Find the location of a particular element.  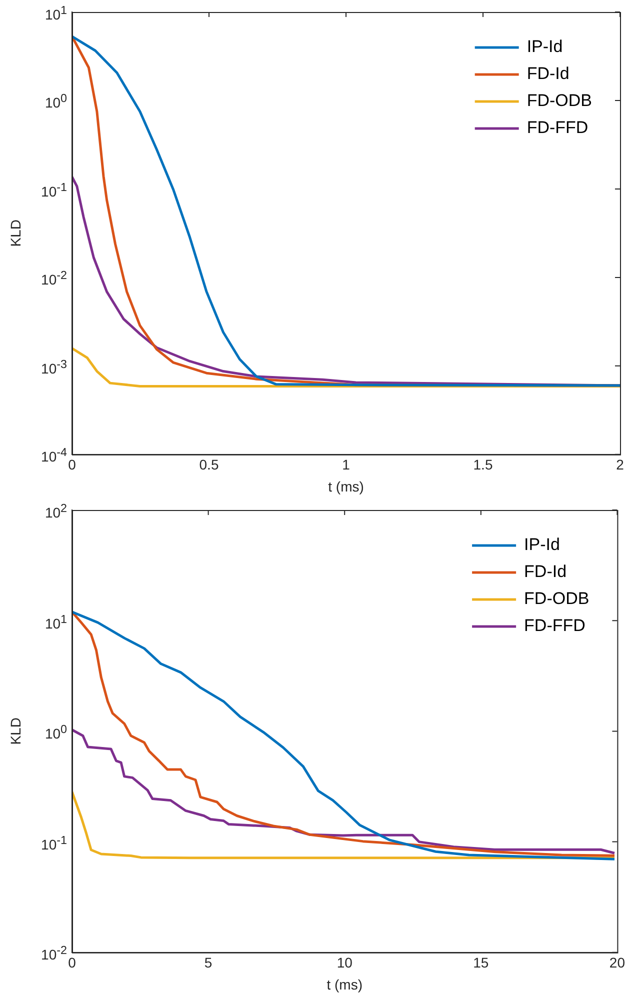

x-tick-label: 2 is located at coordinates (620, 464).